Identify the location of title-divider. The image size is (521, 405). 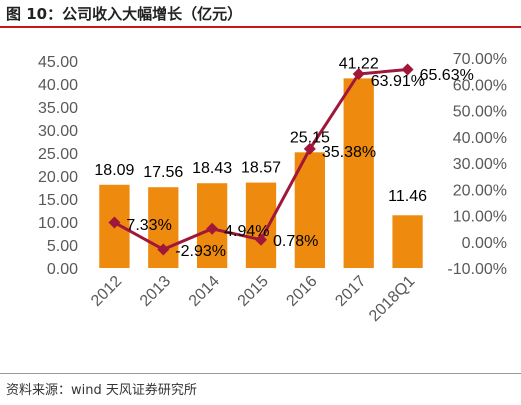
(260, 27).